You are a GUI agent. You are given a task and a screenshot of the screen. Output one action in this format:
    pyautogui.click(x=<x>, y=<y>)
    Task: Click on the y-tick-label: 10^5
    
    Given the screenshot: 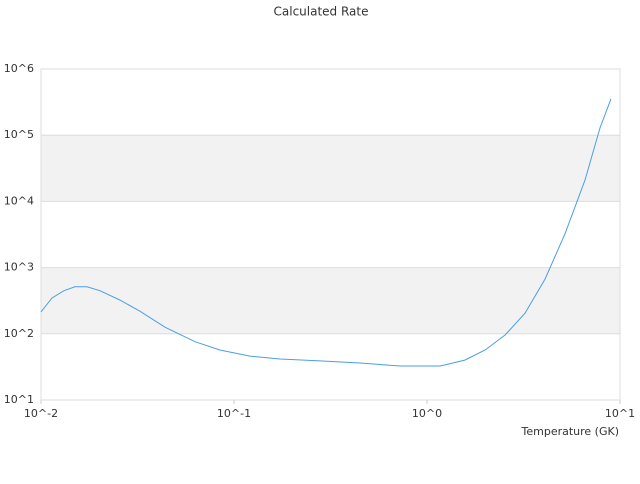 What is the action you would take?
    pyautogui.click(x=19, y=134)
    